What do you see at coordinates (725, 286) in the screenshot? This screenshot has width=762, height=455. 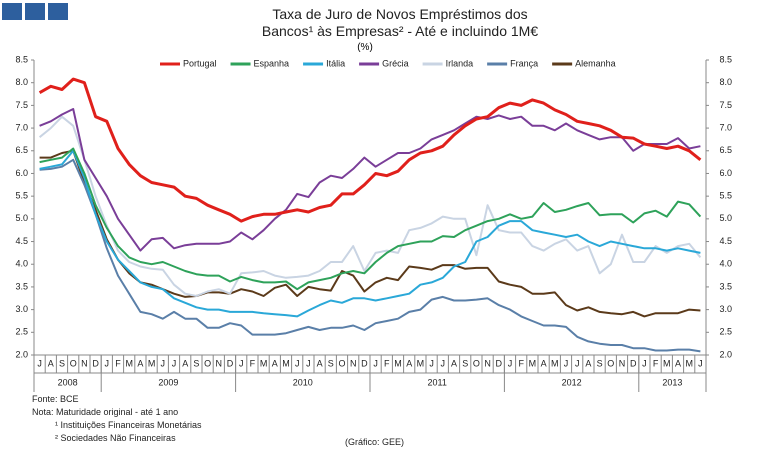 I see `y2-tick-label: 3.5` at bounding box center [725, 286].